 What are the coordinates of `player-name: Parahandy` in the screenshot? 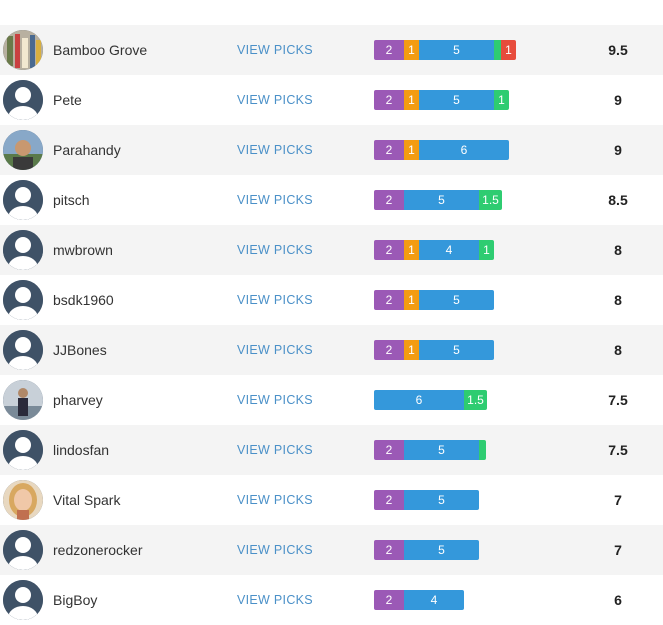 It's located at (87, 150).